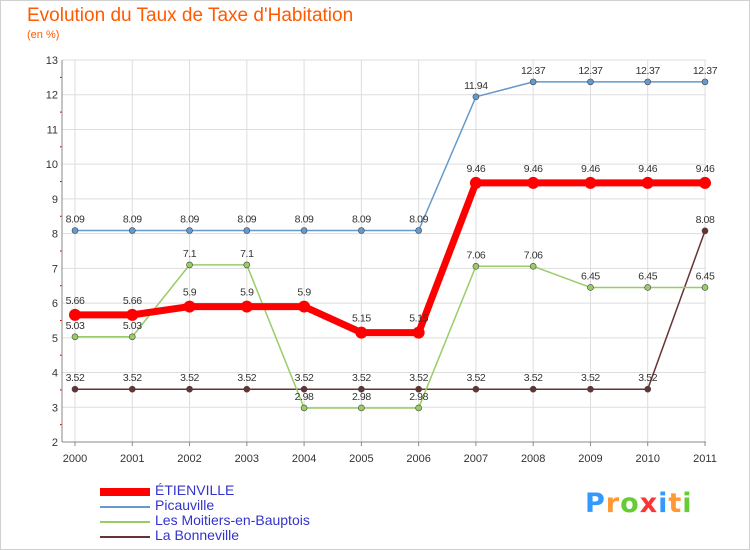  I want to click on chart-title: Evolution du Taux de Taxe d'Habitation, so click(190, 15).